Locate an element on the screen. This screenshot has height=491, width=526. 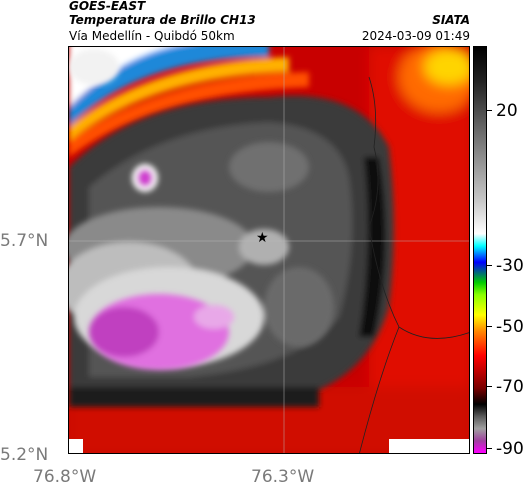
colorbar-label: -30 is located at coordinates (510, 266).